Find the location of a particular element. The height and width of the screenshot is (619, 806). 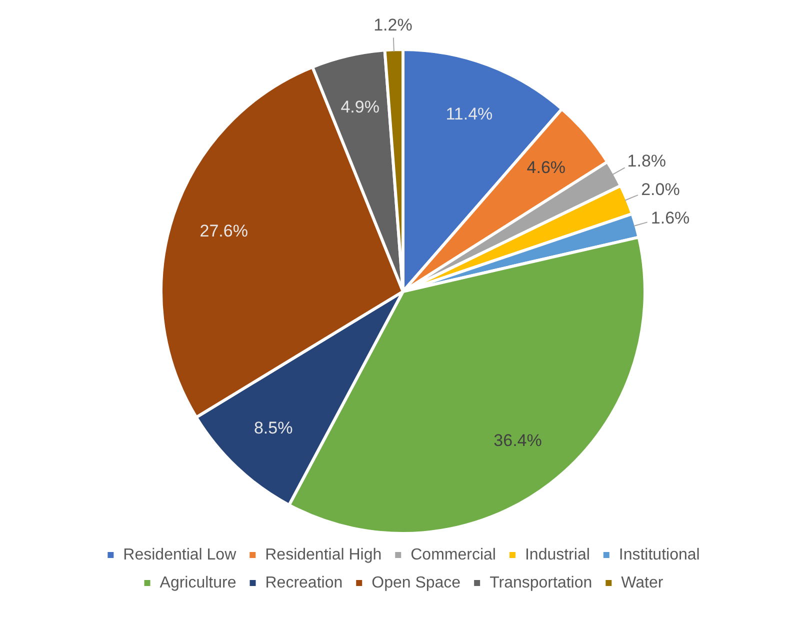

legend-label: Residential High is located at coordinates (323, 555).